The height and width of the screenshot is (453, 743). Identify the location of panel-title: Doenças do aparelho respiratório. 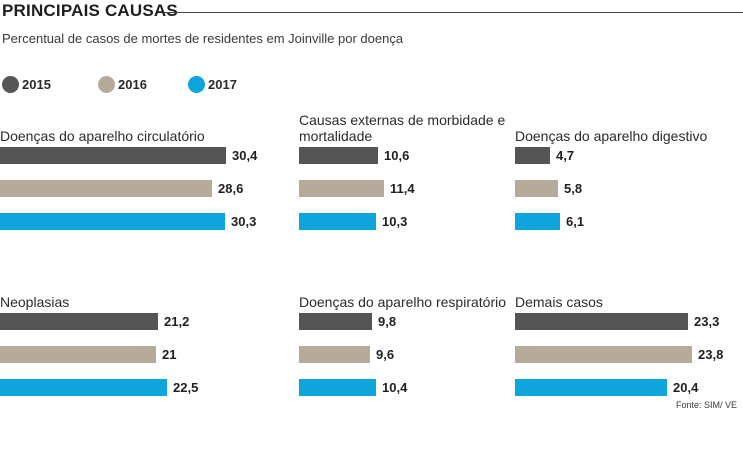
(403, 302).